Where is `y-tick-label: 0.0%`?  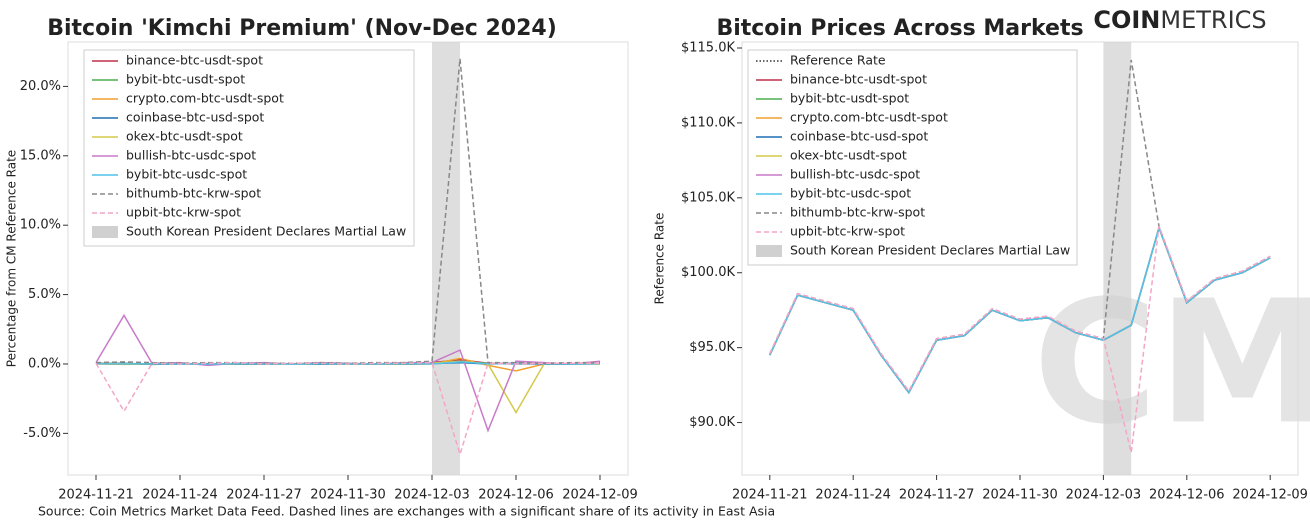
y-tick-label: 0.0% is located at coordinates (44, 363).